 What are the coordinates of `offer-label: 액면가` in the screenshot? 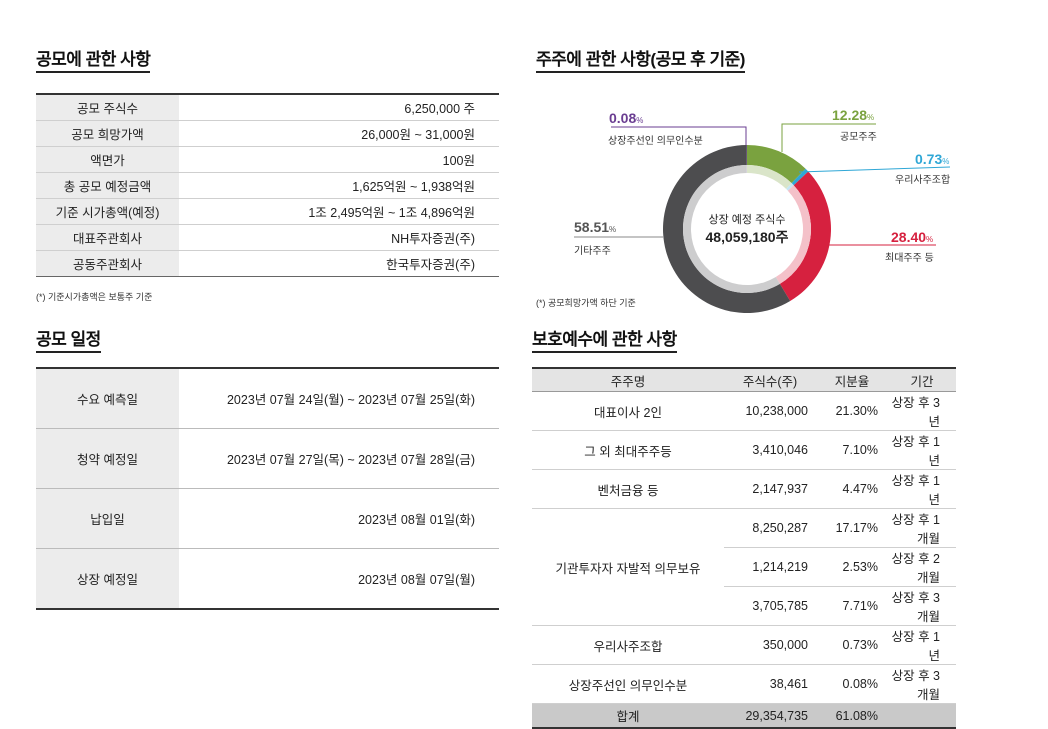 It's located at (107, 160).